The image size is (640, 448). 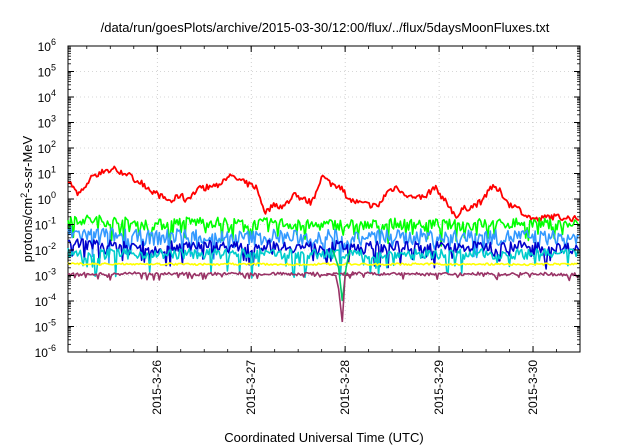 I want to click on y-tick-label: 10¹, so click(x=47, y=173).